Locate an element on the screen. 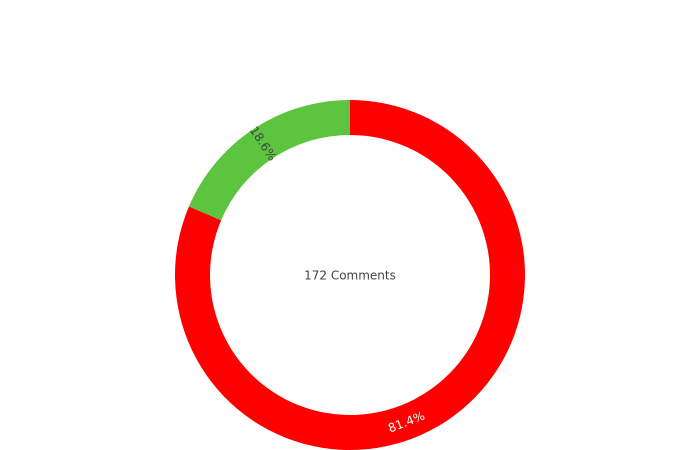  center-label: 172 Comments is located at coordinates (350, 276).